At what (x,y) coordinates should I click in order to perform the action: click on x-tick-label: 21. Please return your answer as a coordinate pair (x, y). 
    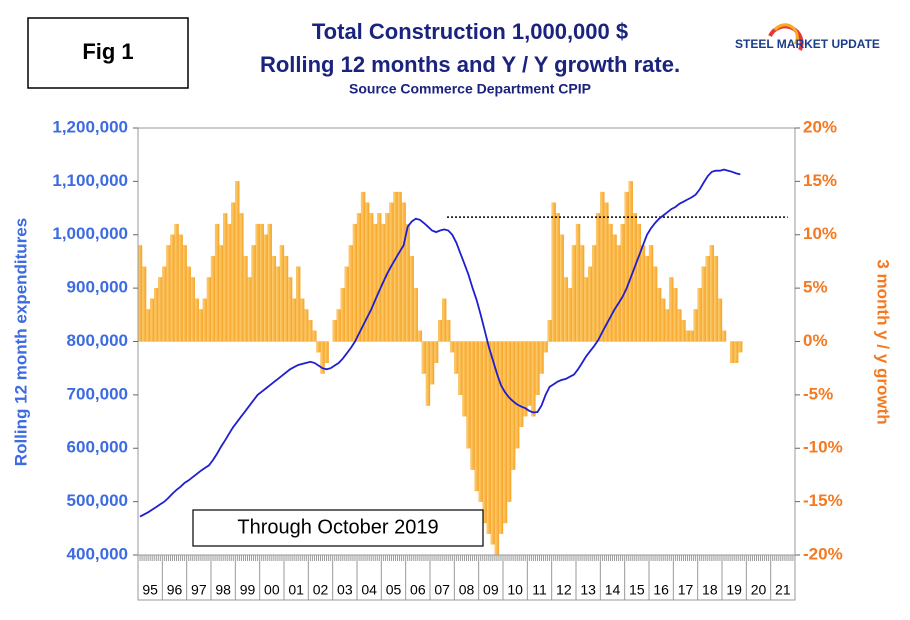
    Looking at the image, I should click on (783, 590).